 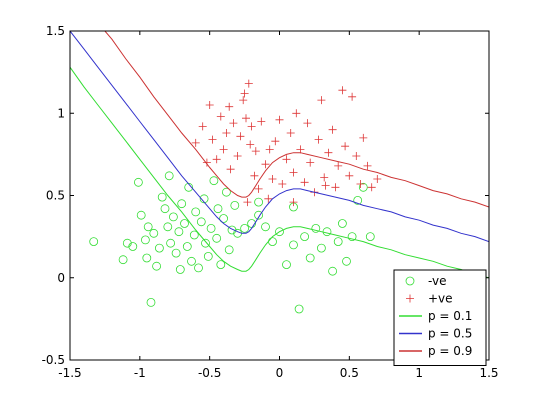 I want to click on y-tick-label: 0.5, so click(x=55, y=196).